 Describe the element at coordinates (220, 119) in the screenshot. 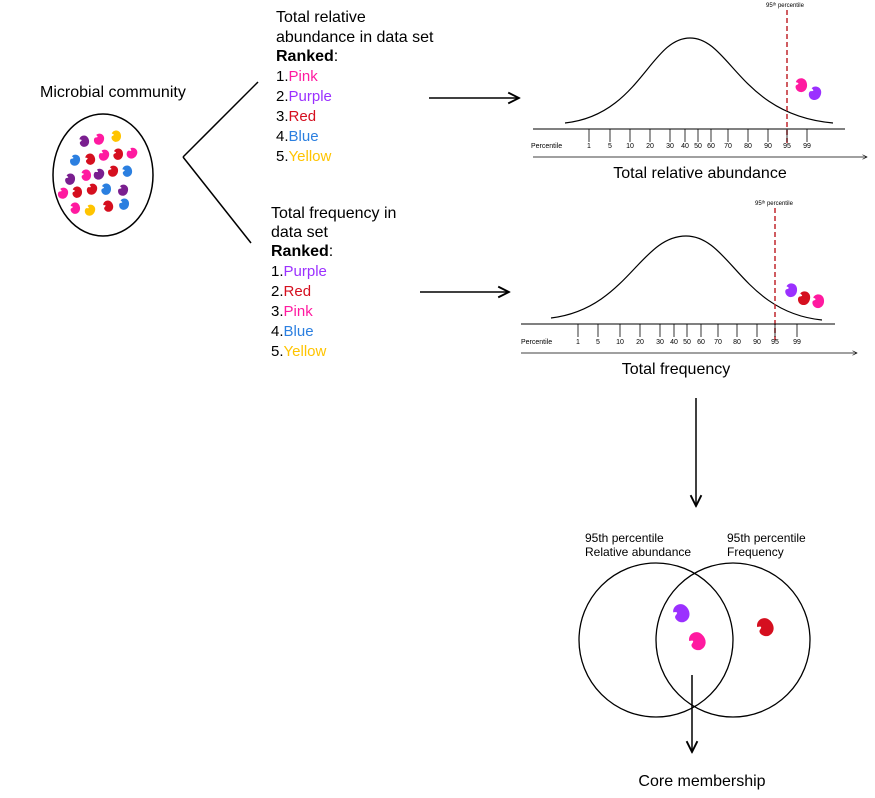

I see `branch-line-upper` at that location.